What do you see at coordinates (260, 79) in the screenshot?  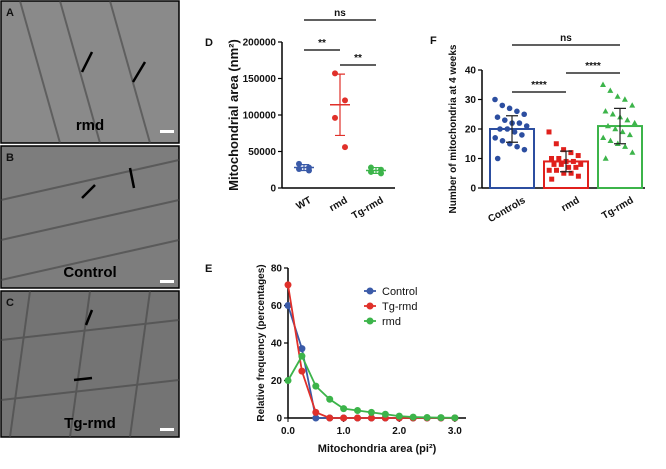 I see `y-tick-label: 150000` at bounding box center [260, 79].